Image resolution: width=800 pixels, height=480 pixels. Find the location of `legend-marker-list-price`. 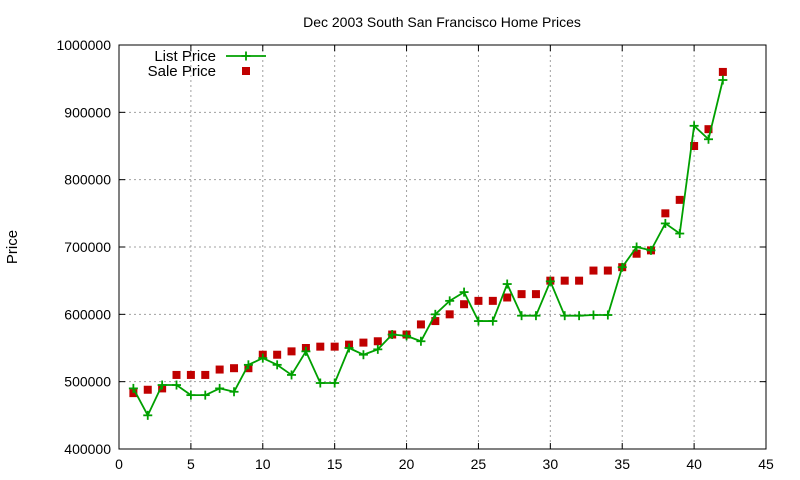

legend-marker-list-price is located at coordinates (246, 56).